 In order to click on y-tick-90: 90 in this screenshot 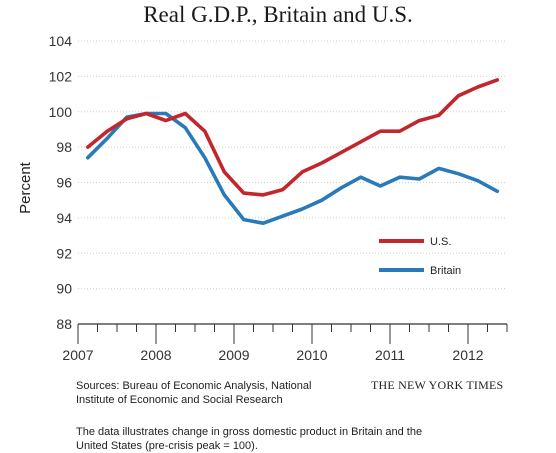, I will do `click(64, 289)`.